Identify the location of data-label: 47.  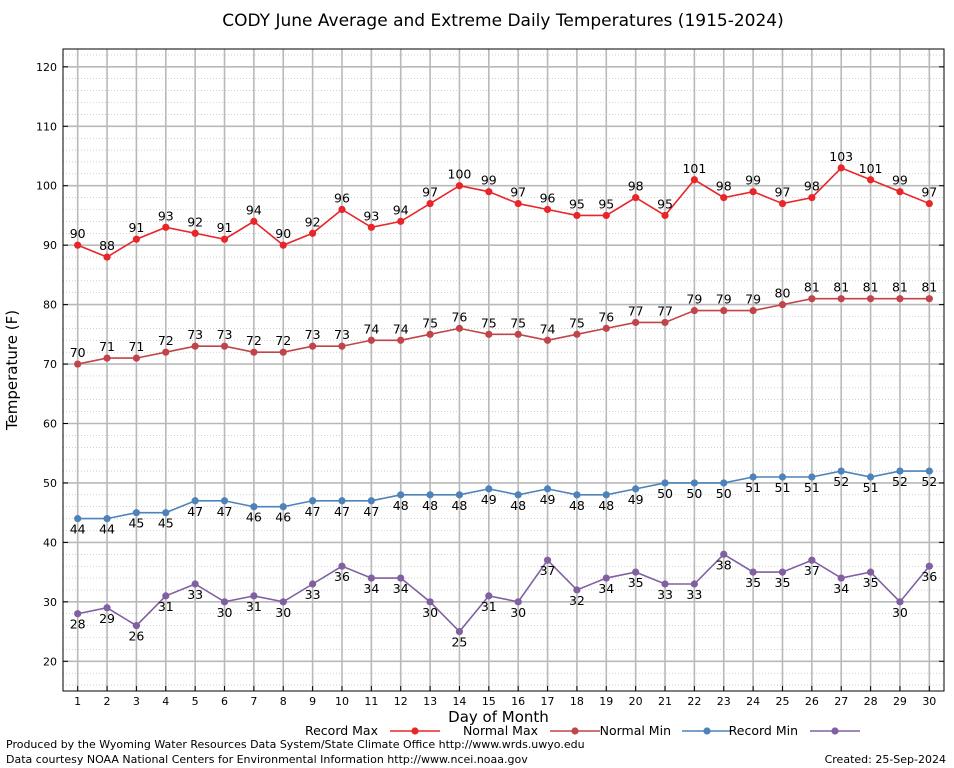
(313, 511).